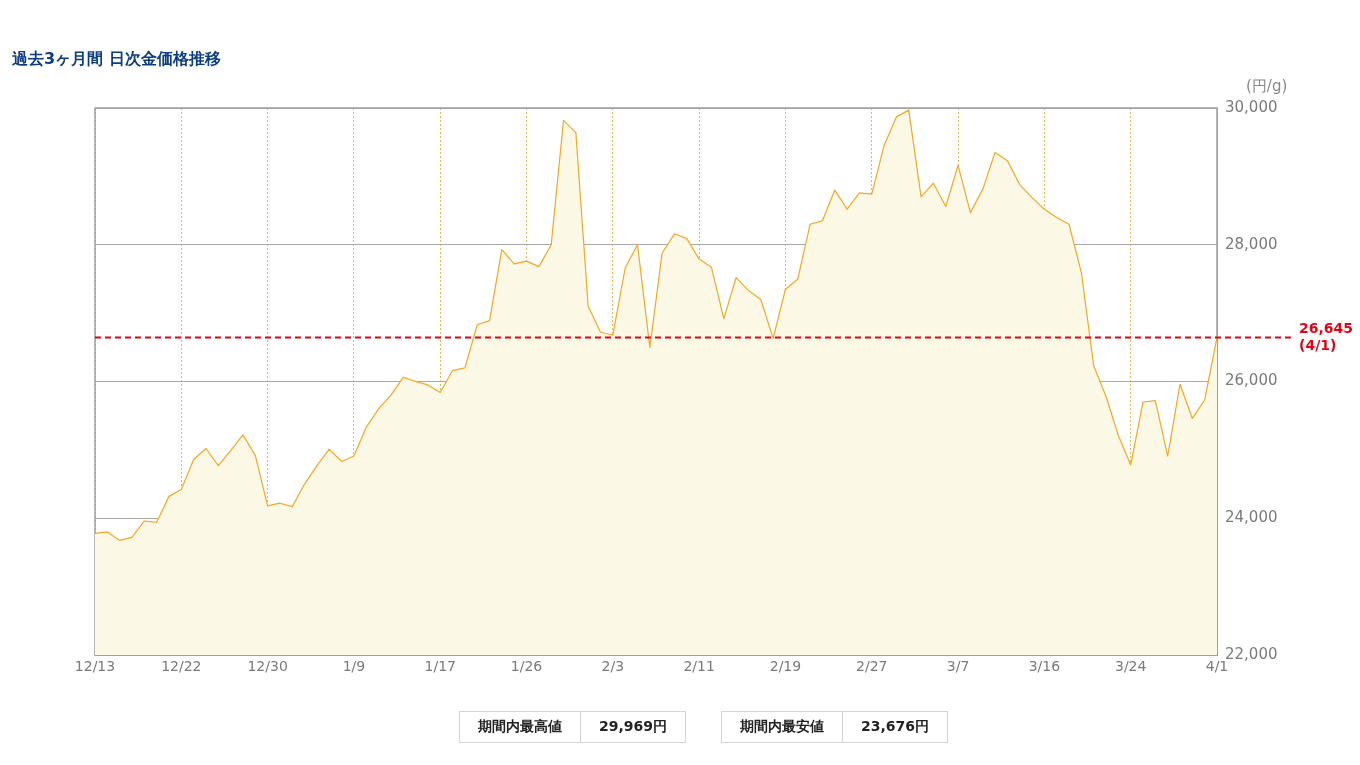 The image size is (1360, 765). What do you see at coordinates (785, 666) in the screenshot?
I see `x-tick-label: 2/19` at bounding box center [785, 666].